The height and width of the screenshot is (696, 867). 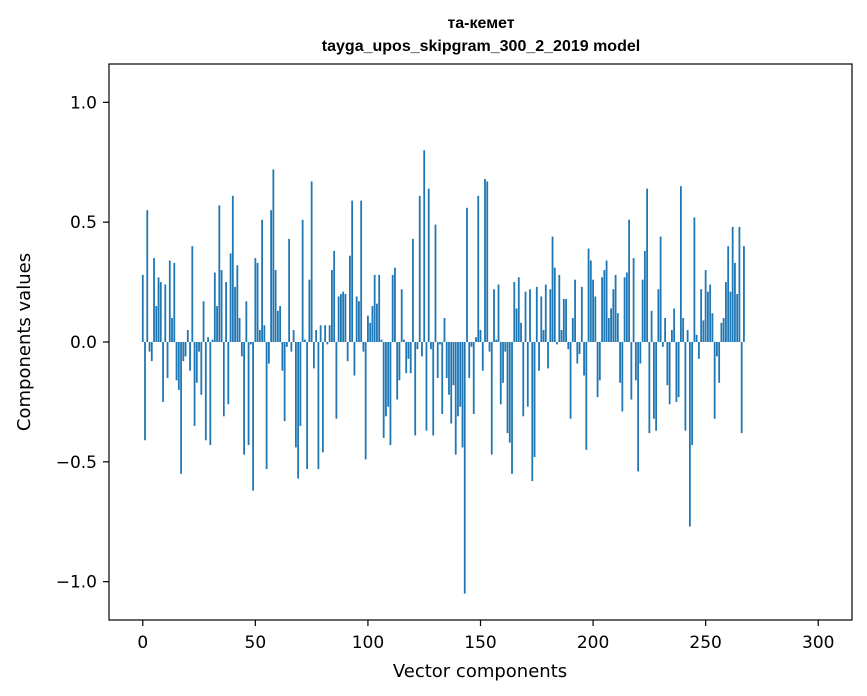 What do you see at coordinates (818, 643) in the screenshot?
I see `x-tick-label: 300` at bounding box center [818, 643].